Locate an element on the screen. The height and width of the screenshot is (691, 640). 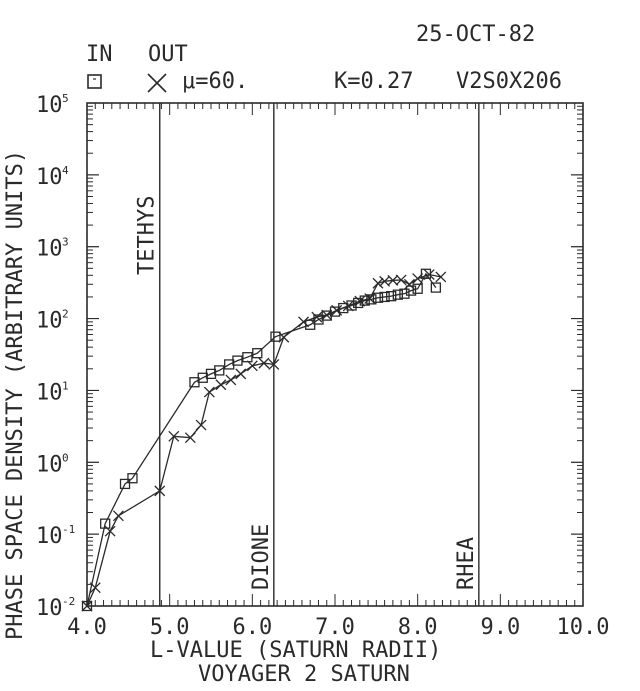
mu-label: μ=60. is located at coordinates (215, 81).